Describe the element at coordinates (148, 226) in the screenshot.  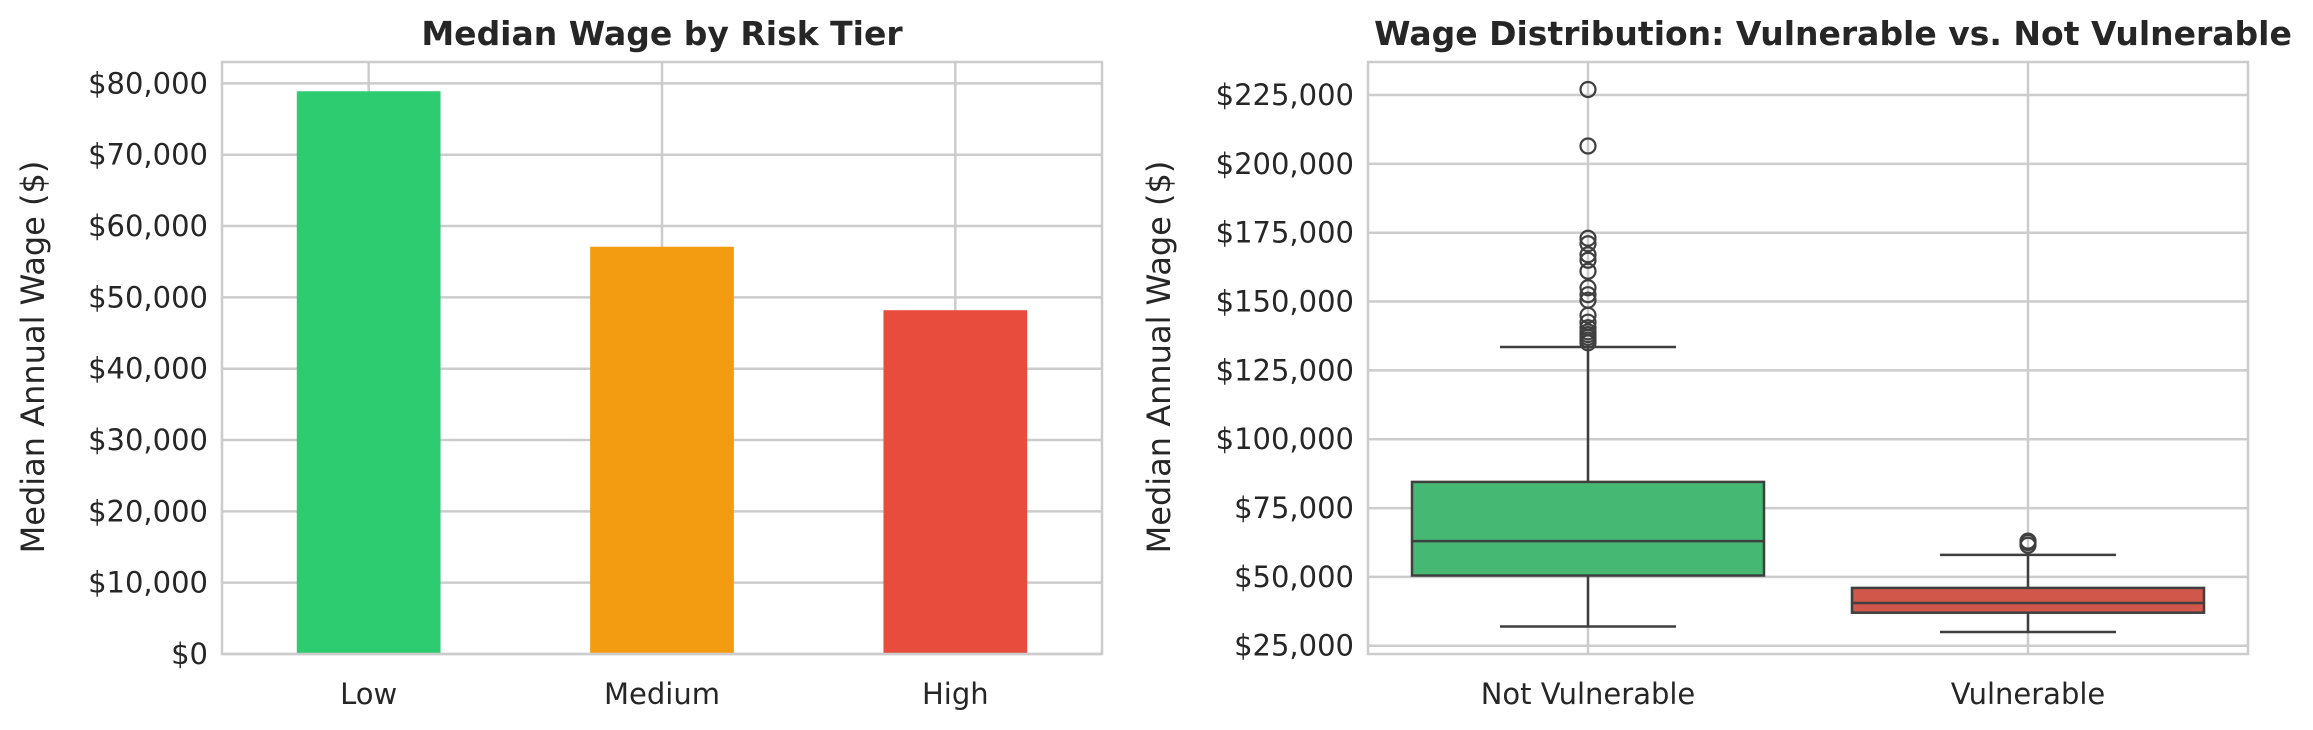
I see `y-tick-label: $60,000` at that location.